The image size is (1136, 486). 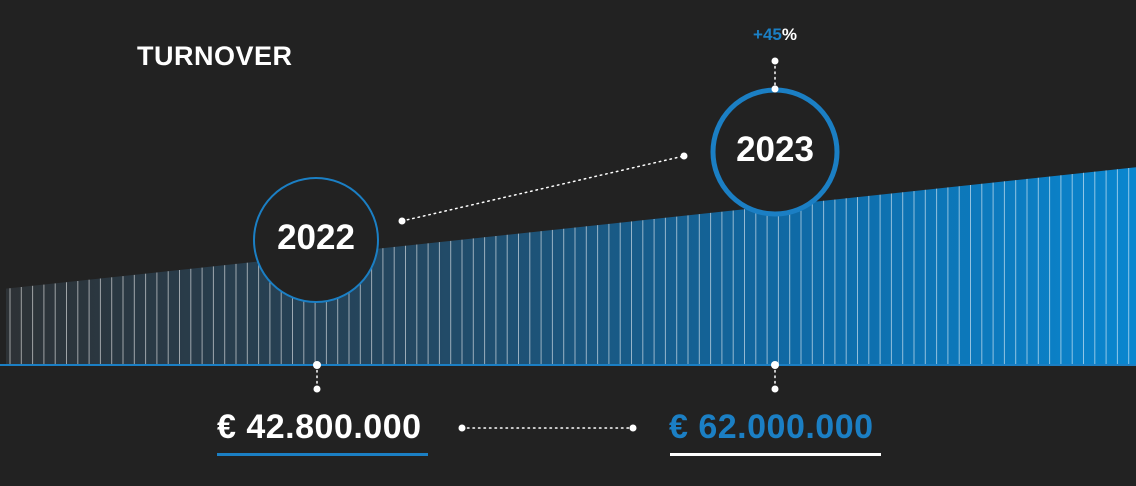 What do you see at coordinates (775, 89) in the screenshot?
I see `percent-dot-edge` at bounding box center [775, 89].